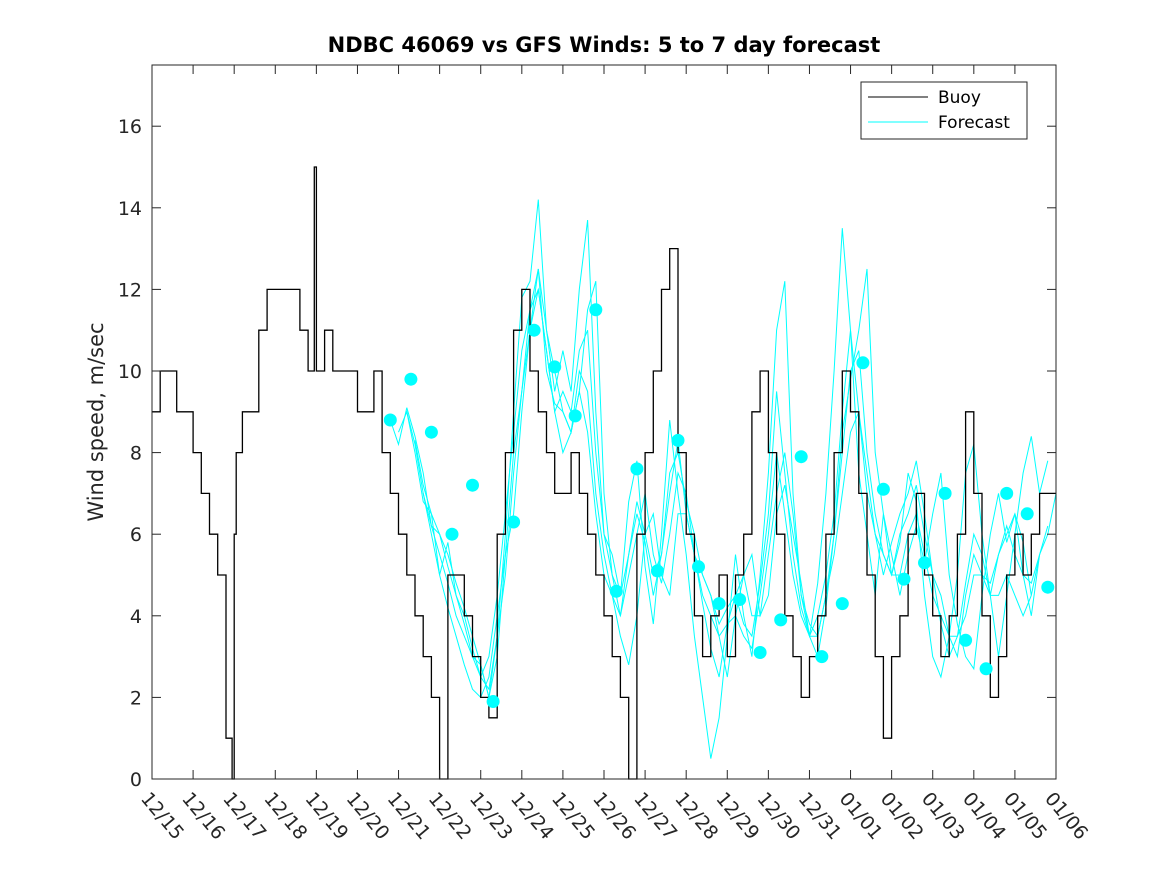 Image resolution: width=1167 pixels, height=875 pixels. I want to click on y-tick-label: 4, so click(136, 617).